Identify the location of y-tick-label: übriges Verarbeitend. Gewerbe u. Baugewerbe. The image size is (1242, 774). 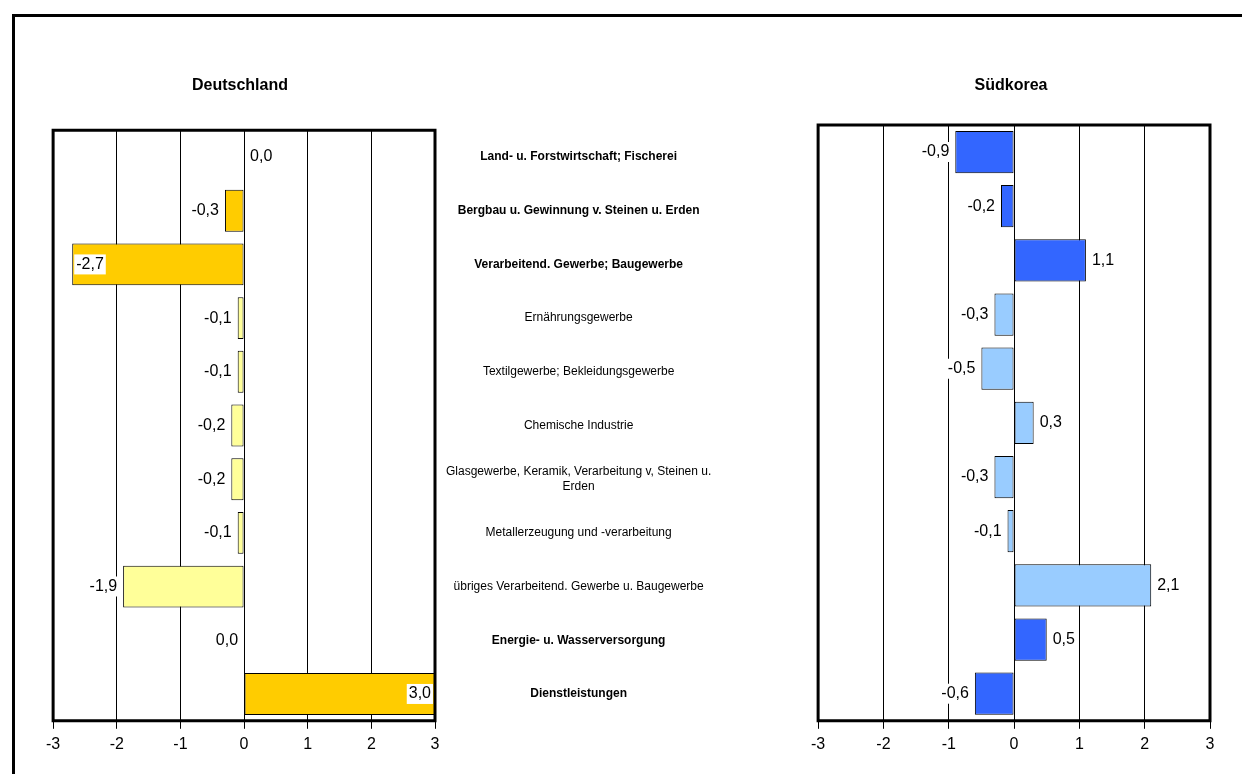
(579, 585).